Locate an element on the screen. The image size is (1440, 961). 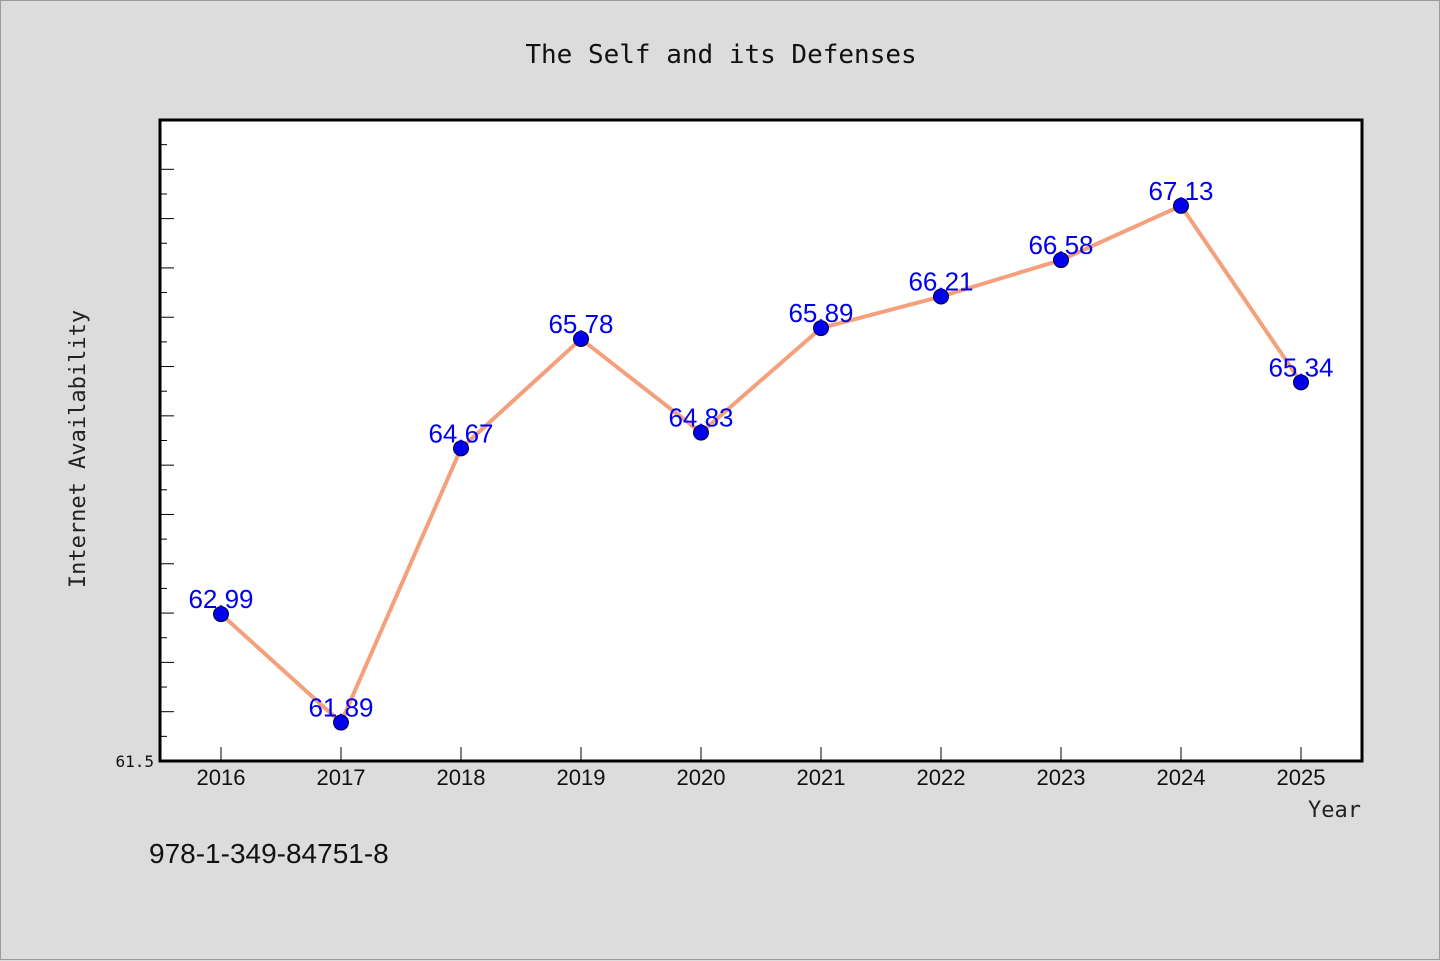
x-tick-label: 2025 is located at coordinates (1301, 777).